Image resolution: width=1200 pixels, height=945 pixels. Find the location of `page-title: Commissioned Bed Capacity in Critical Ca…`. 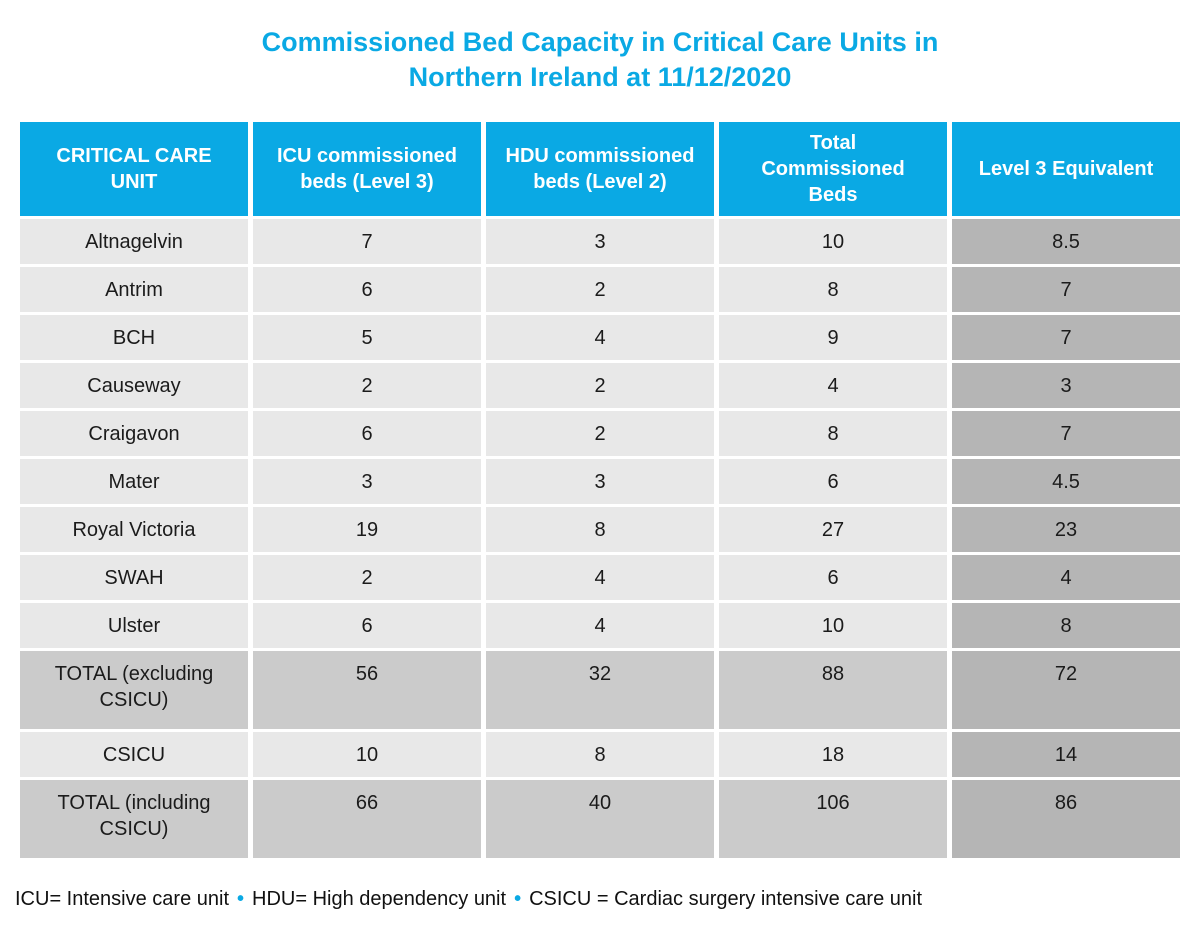

page-title: Commissioned Bed Capacity in Critical Ca… is located at coordinates (600, 47).